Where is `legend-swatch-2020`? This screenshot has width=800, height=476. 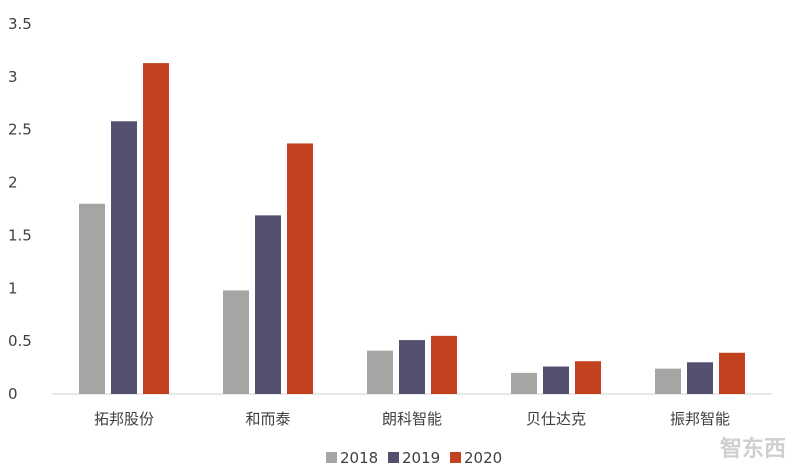 legend-swatch-2020 is located at coordinates (455, 457).